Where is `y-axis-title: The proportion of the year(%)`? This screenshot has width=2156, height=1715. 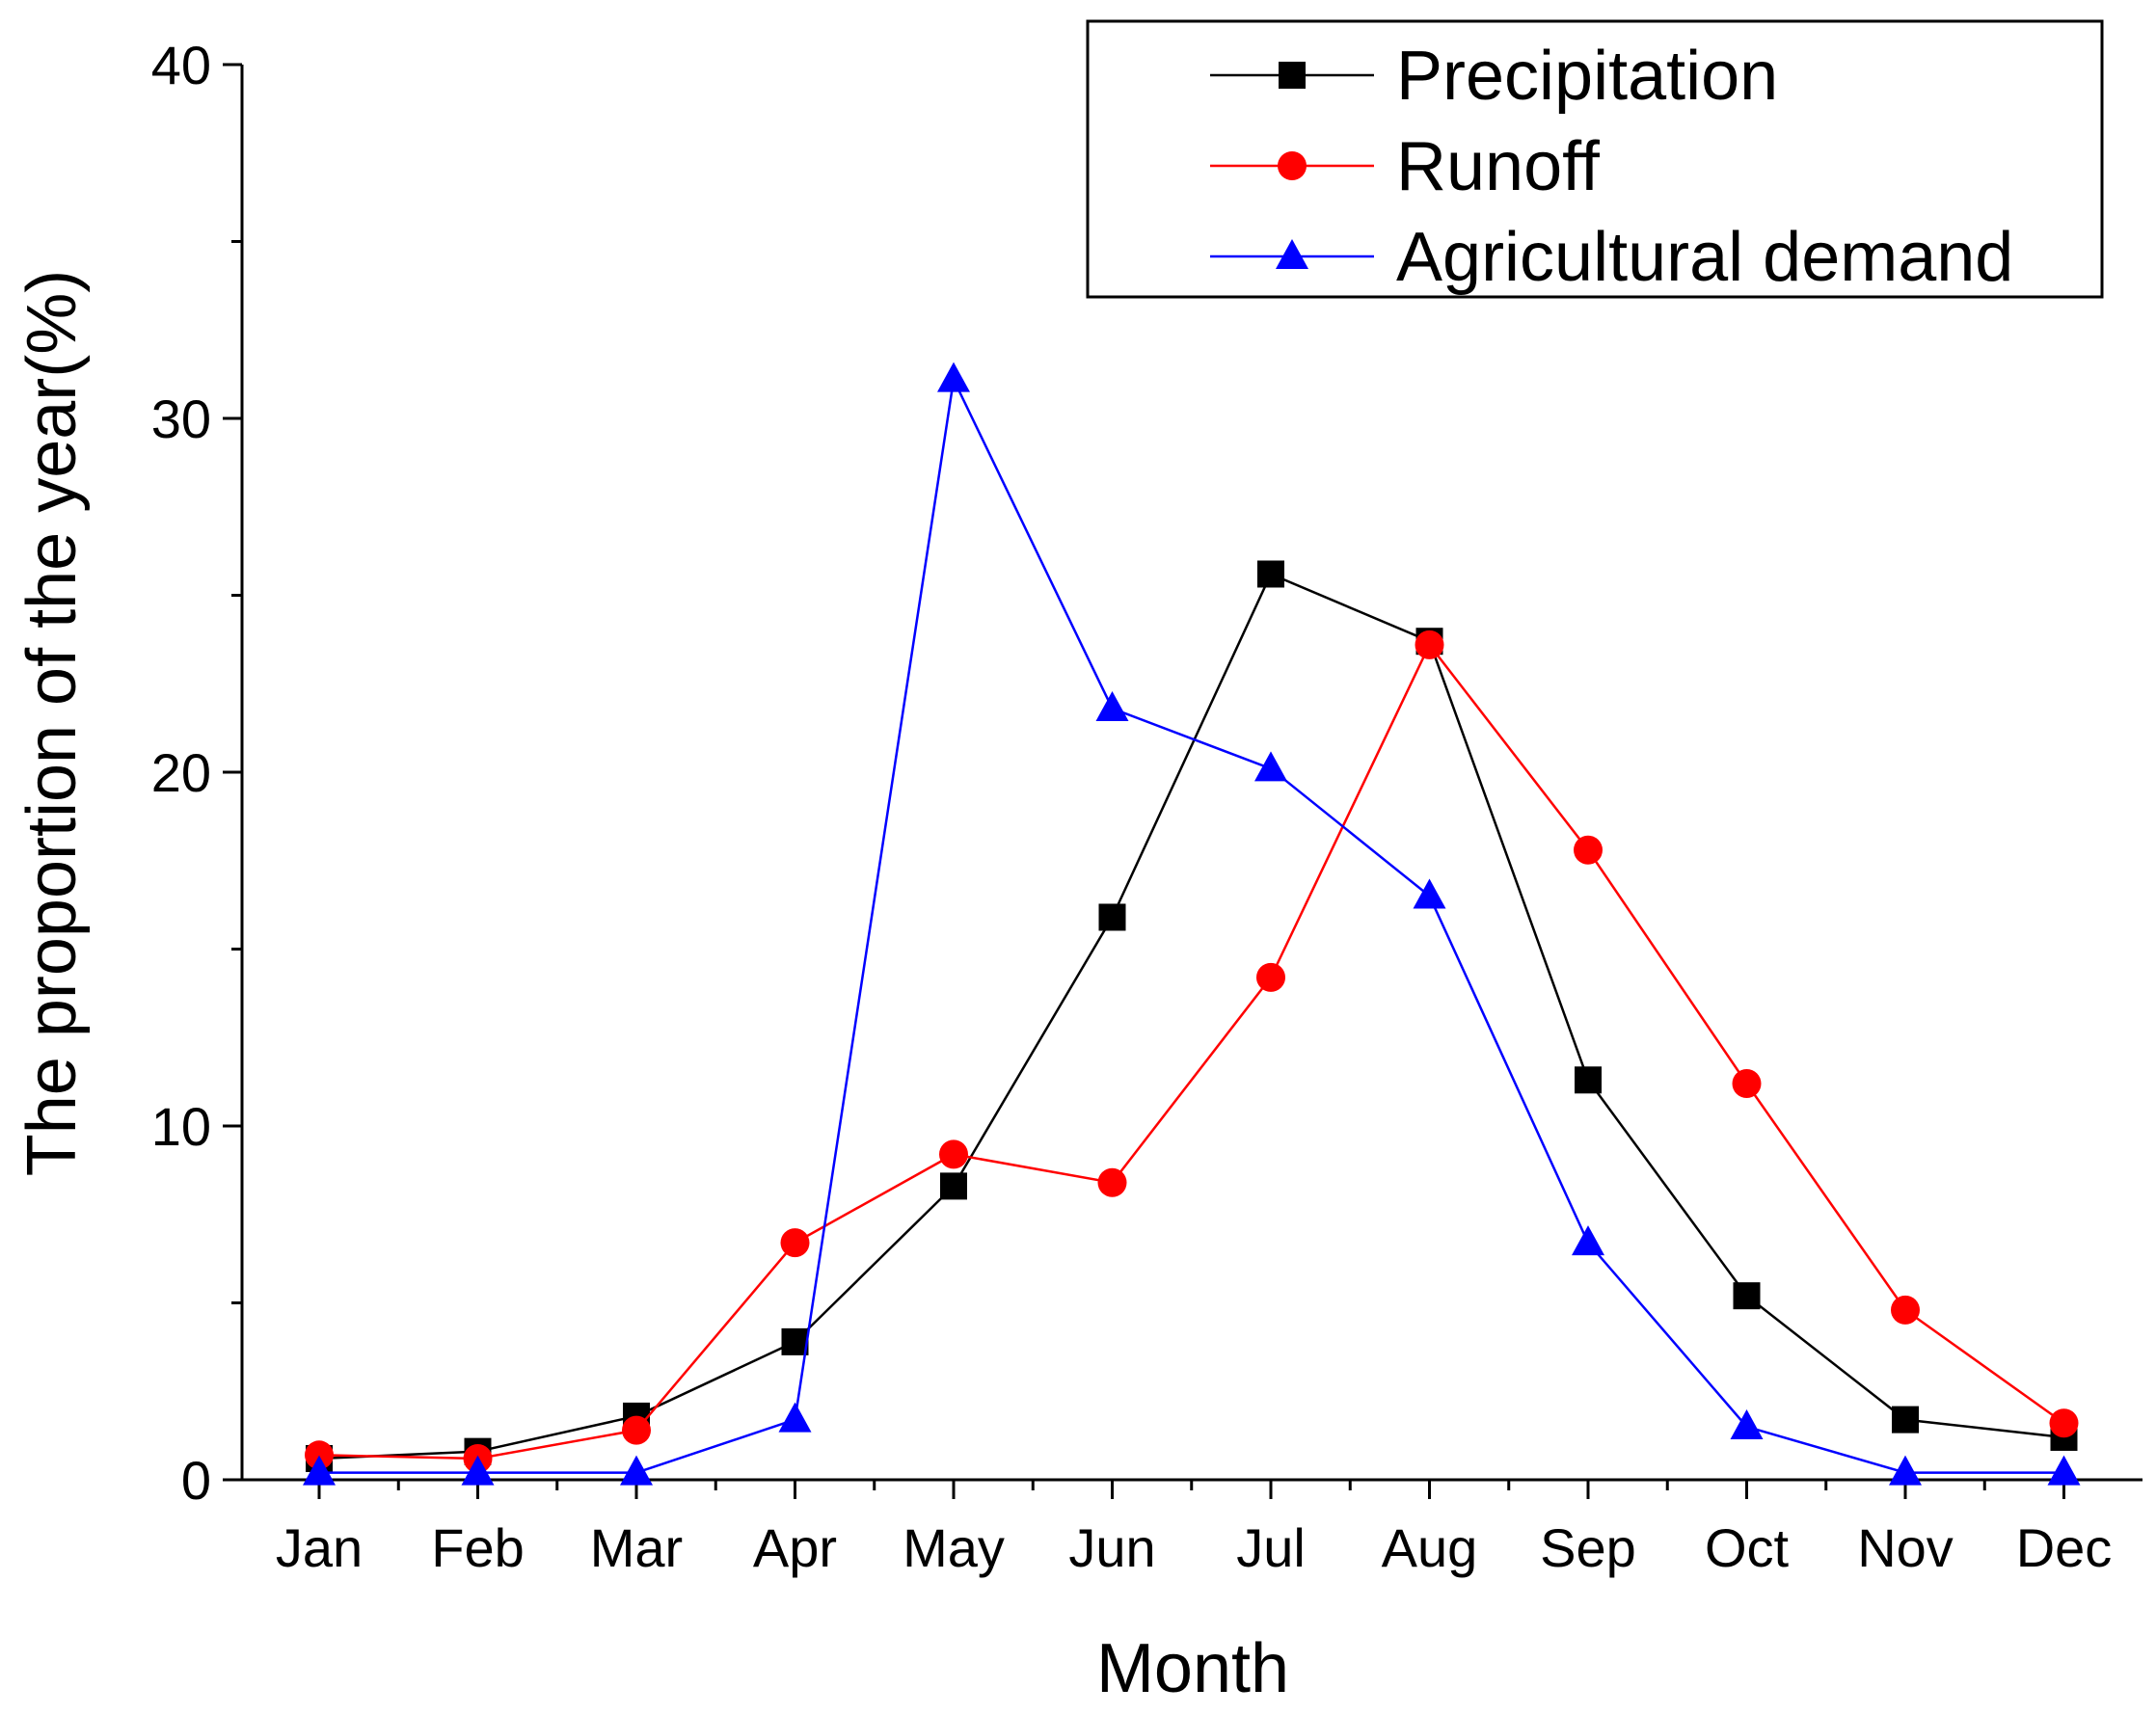
y-axis-title: The proportion of the year(%) is located at coordinates (52, 723).